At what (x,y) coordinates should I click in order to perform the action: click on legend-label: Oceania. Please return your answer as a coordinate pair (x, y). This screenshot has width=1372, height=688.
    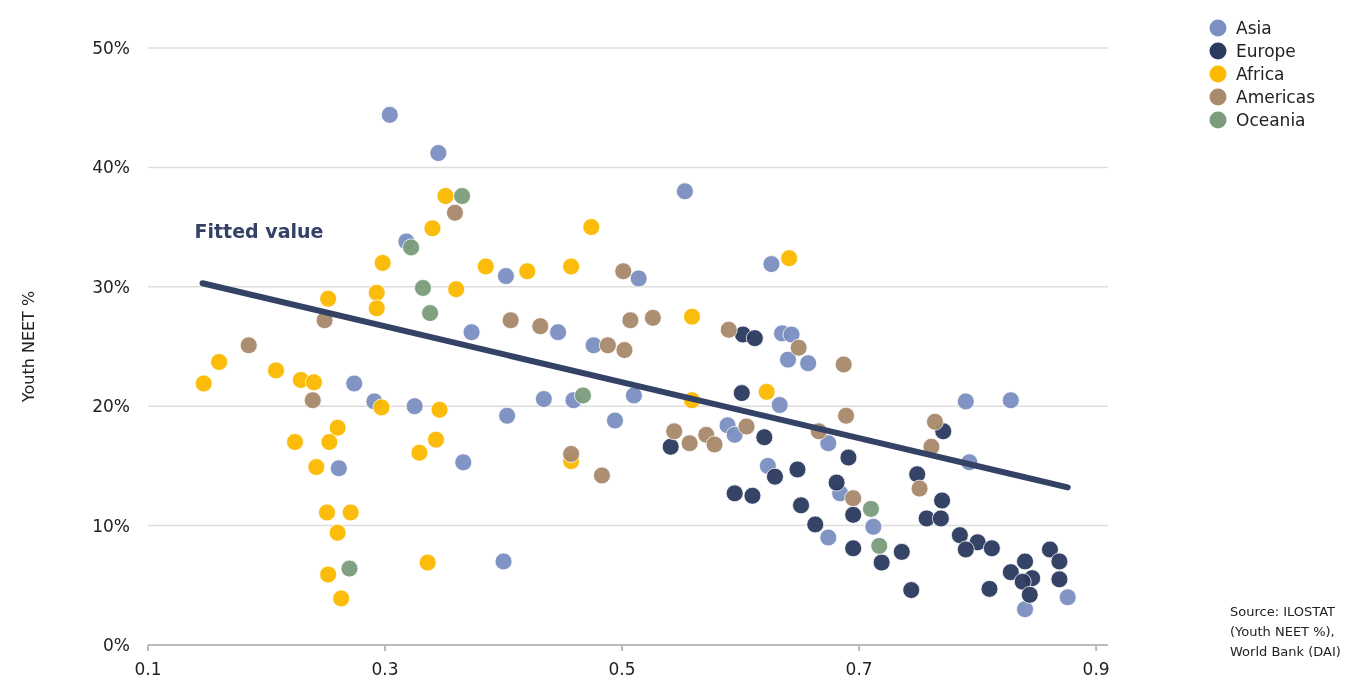
    Looking at the image, I should click on (1271, 120).